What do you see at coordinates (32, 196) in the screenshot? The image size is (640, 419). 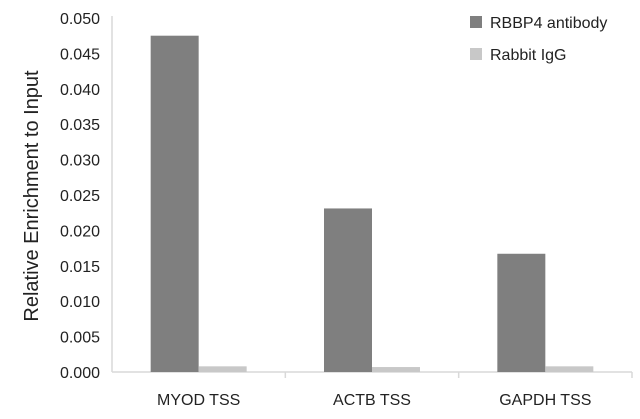 I see `y-axis-label: Relative Enrichment to Input` at bounding box center [32, 196].